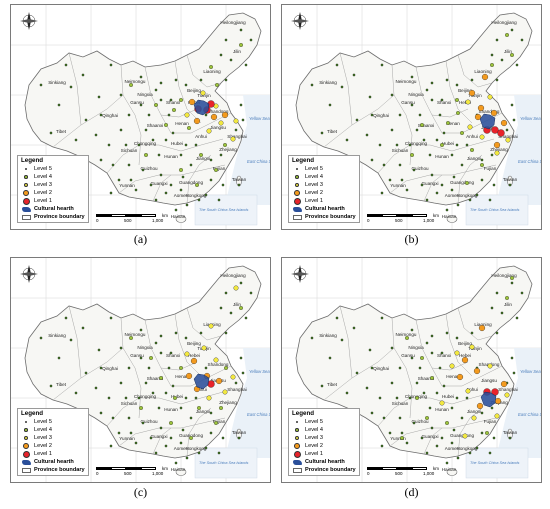 Image resolution: width=550 pixels, height=509 pixels. Describe the element at coordinates (307, 177) in the screenshot. I see `legend-item: Level 4` at that location.